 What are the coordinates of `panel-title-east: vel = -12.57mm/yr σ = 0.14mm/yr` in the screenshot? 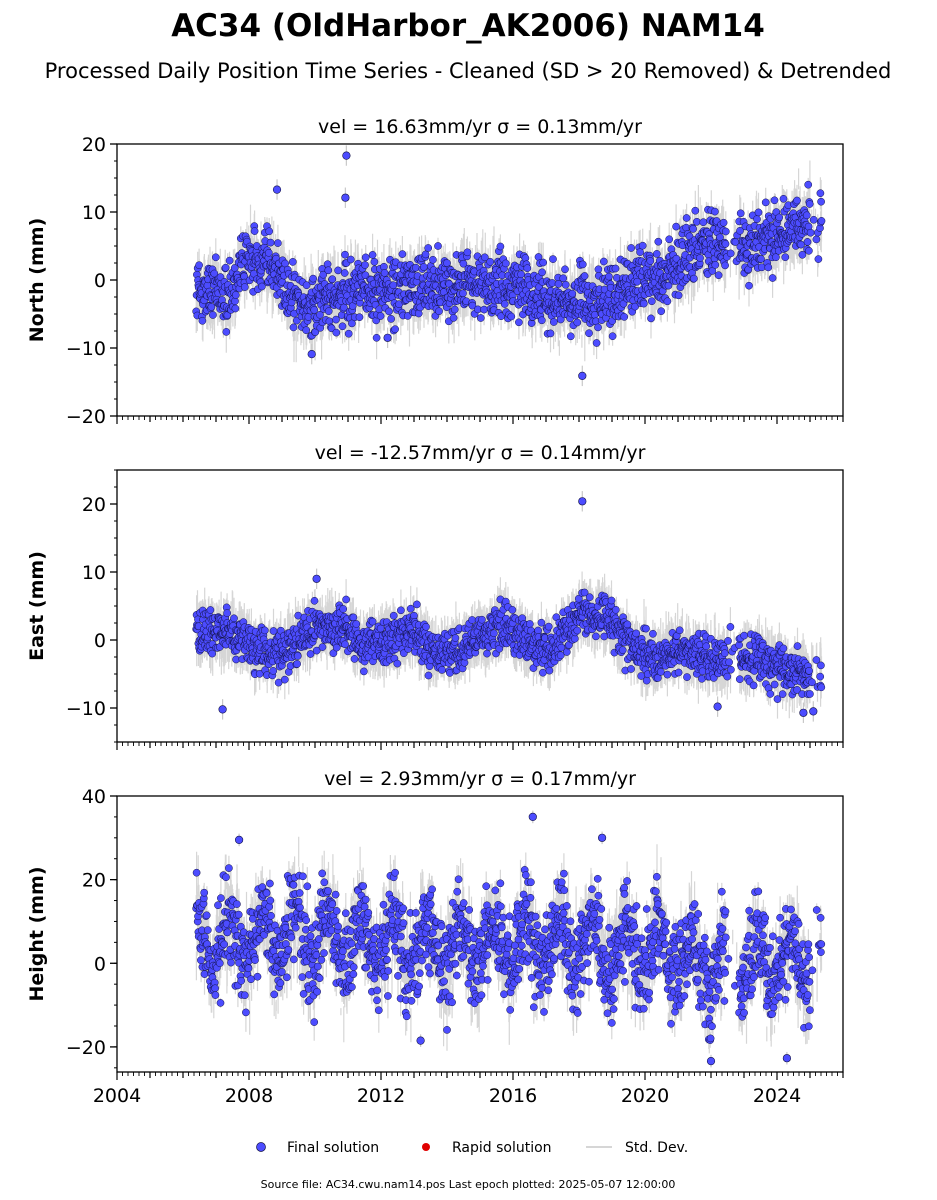 It's located at (480, 453).